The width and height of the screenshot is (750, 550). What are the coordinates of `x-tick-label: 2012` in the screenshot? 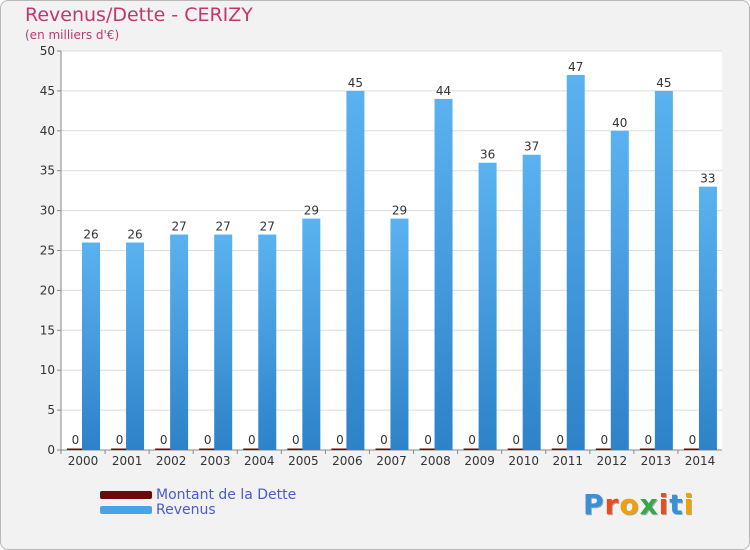 It's located at (612, 461).